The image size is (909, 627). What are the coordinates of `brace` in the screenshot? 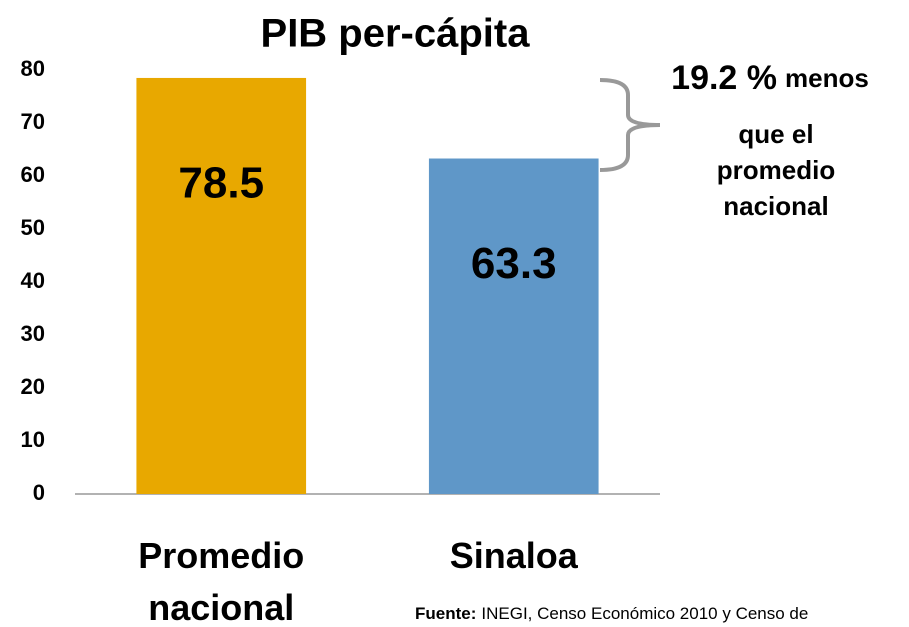 It's located at (630, 125).